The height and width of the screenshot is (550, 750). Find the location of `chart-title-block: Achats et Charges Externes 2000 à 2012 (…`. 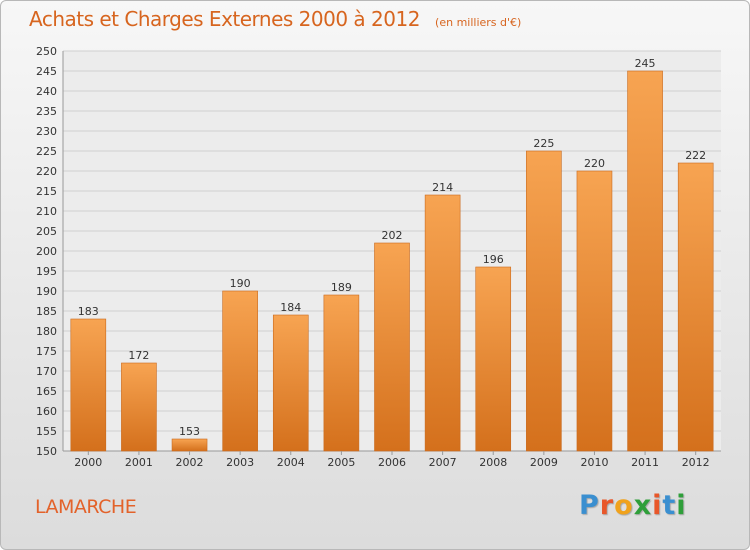

chart-title-block: Achats et Charges Externes 2000 à 2012 (… is located at coordinates (275, 19).